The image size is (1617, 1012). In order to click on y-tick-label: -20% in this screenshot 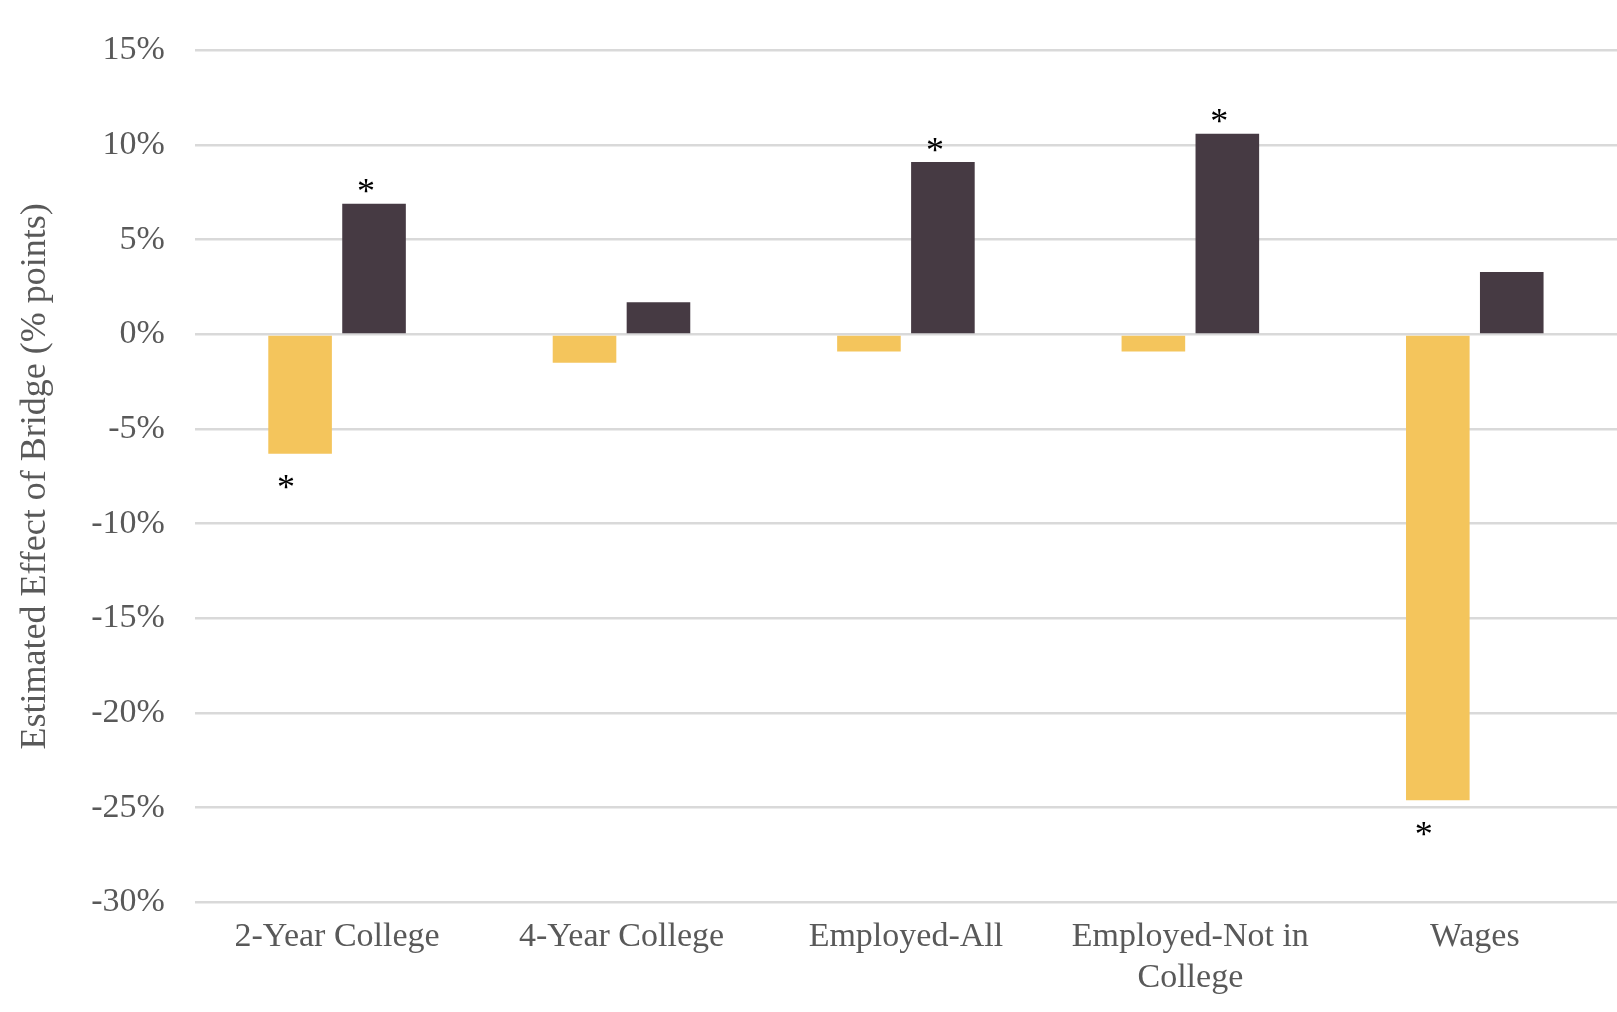, I will do `click(128, 710)`.